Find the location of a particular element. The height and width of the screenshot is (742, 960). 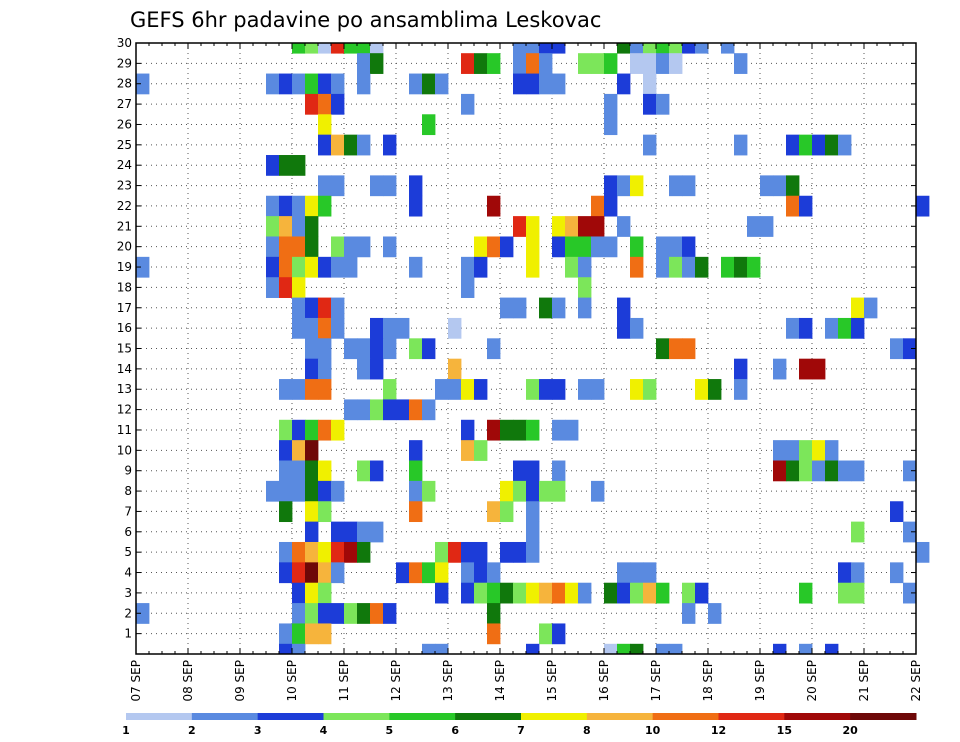

y-tick-label: 26 is located at coordinates (124, 124).